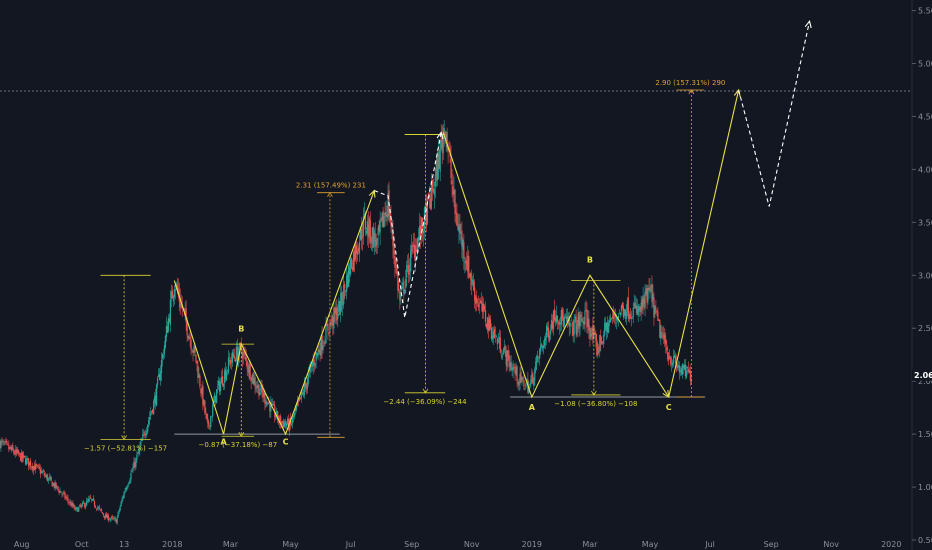 The height and width of the screenshot is (550, 932). I want to click on time-tick-label: Jul, so click(350, 544).